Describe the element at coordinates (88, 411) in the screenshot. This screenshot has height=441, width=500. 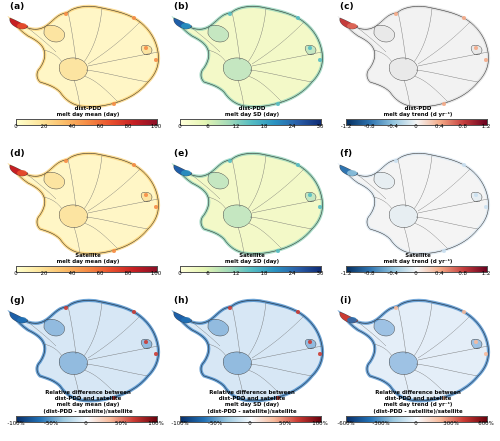
I see `caption-line: (dist-PDD - satellite)/satellite` at that location.